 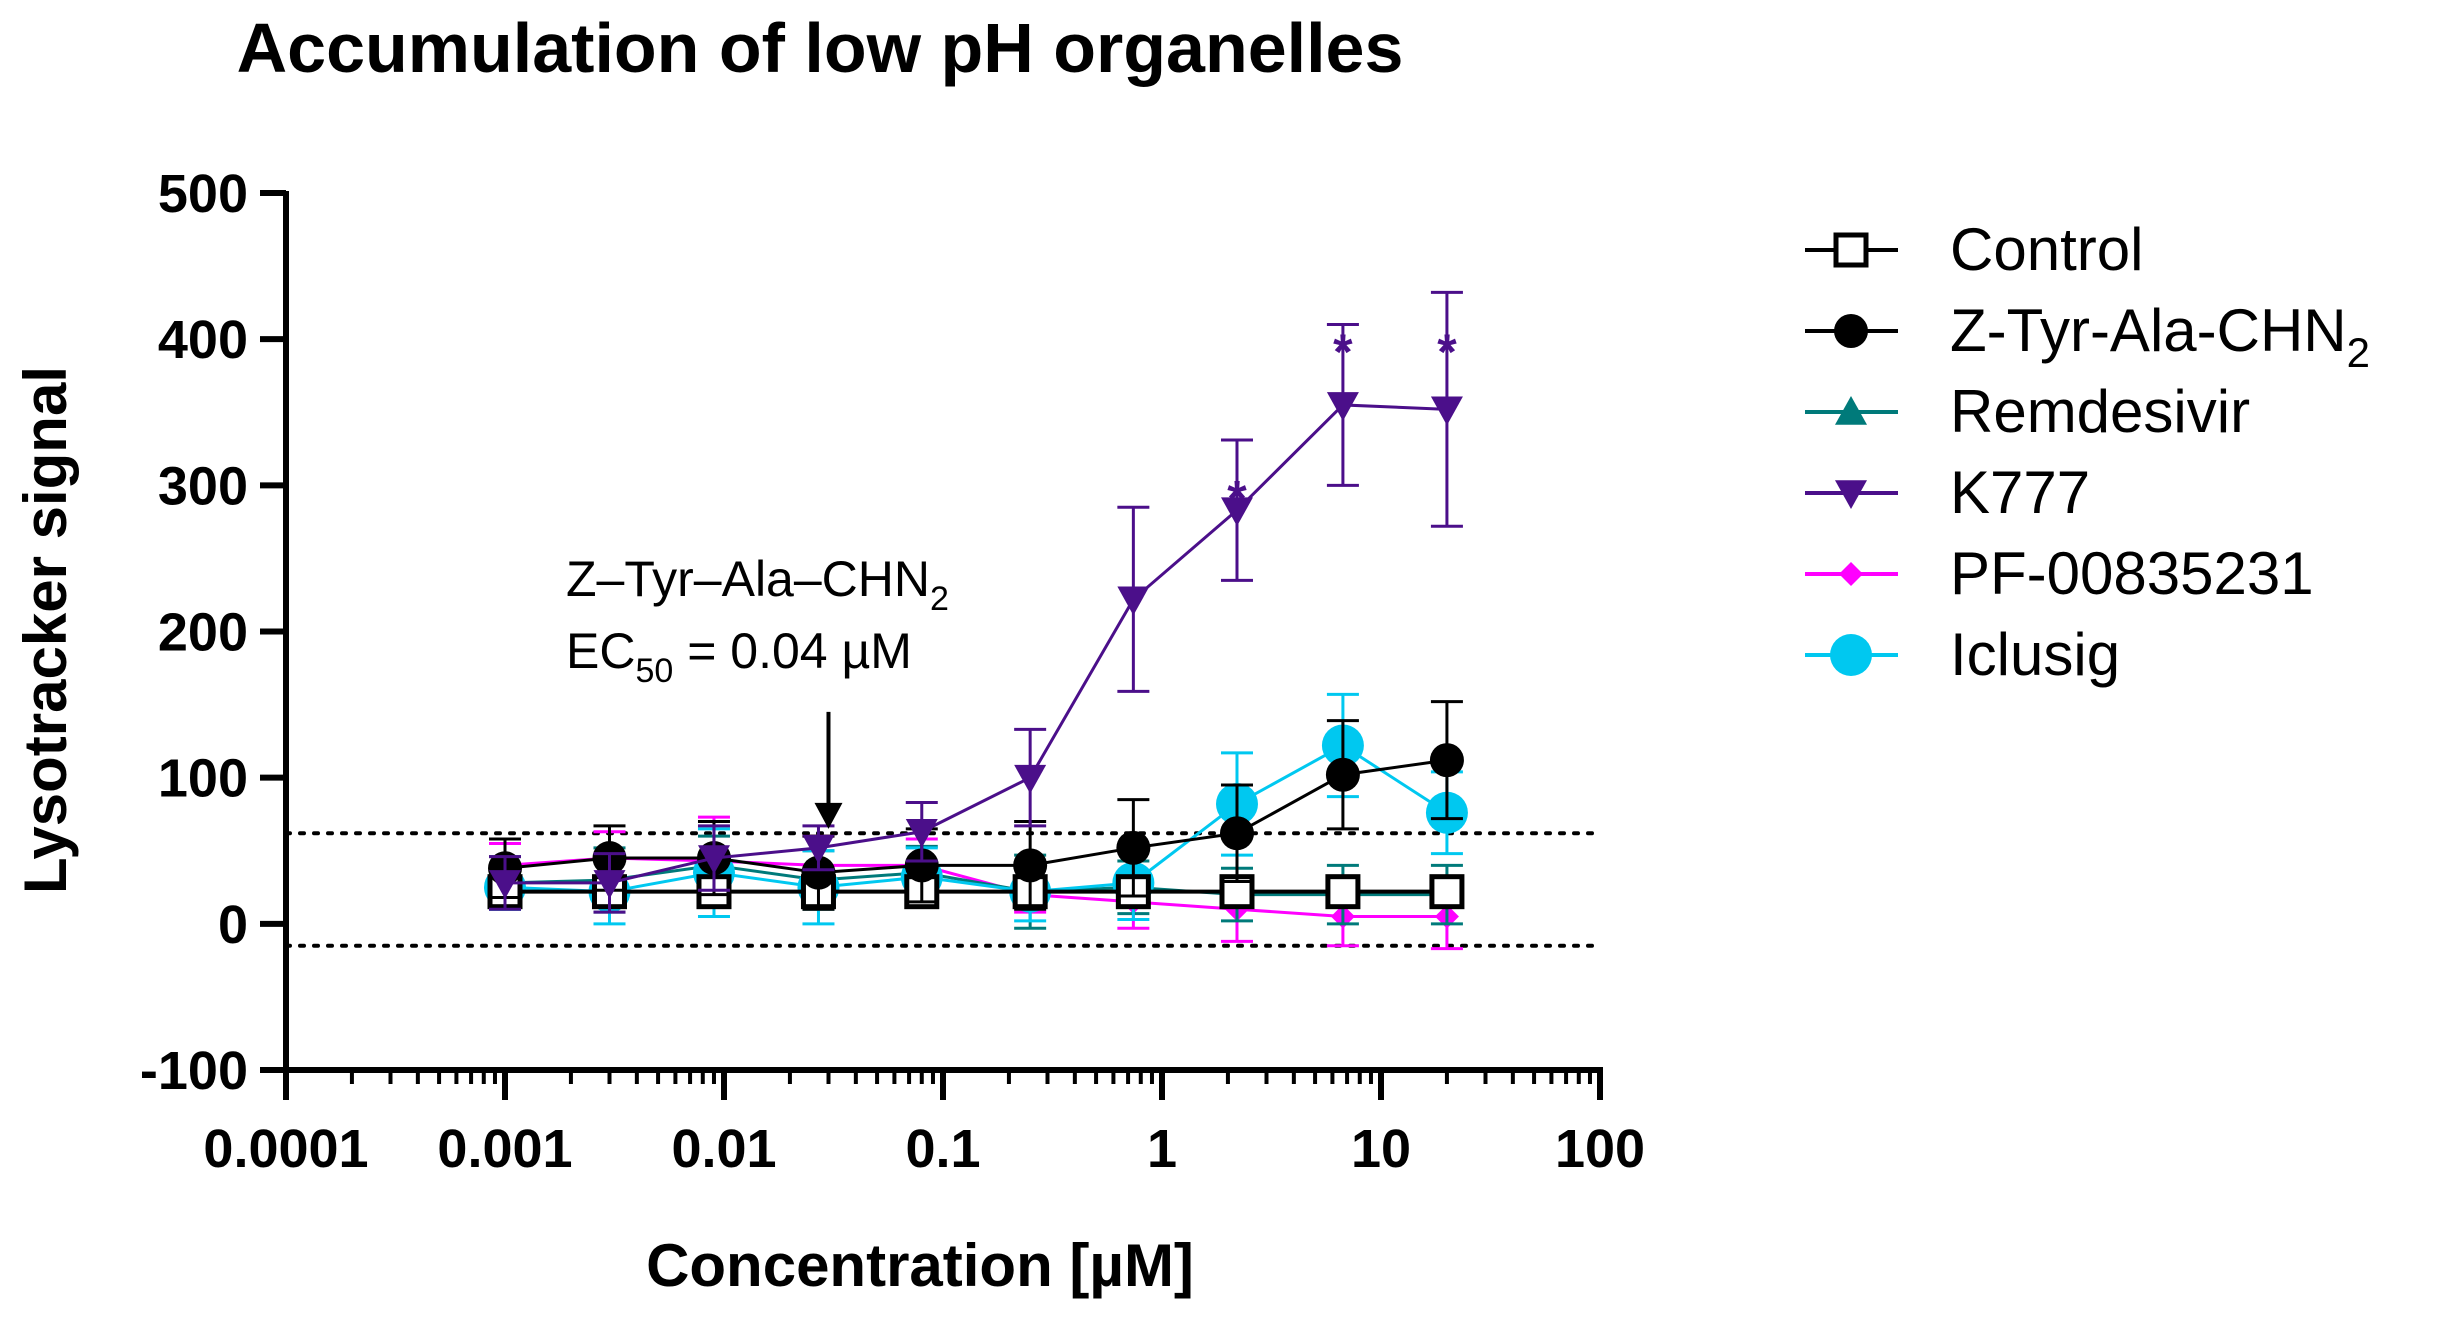 I want to click on annotation-line-2: EC50 = 0.04 µM, so click(x=739, y=656).